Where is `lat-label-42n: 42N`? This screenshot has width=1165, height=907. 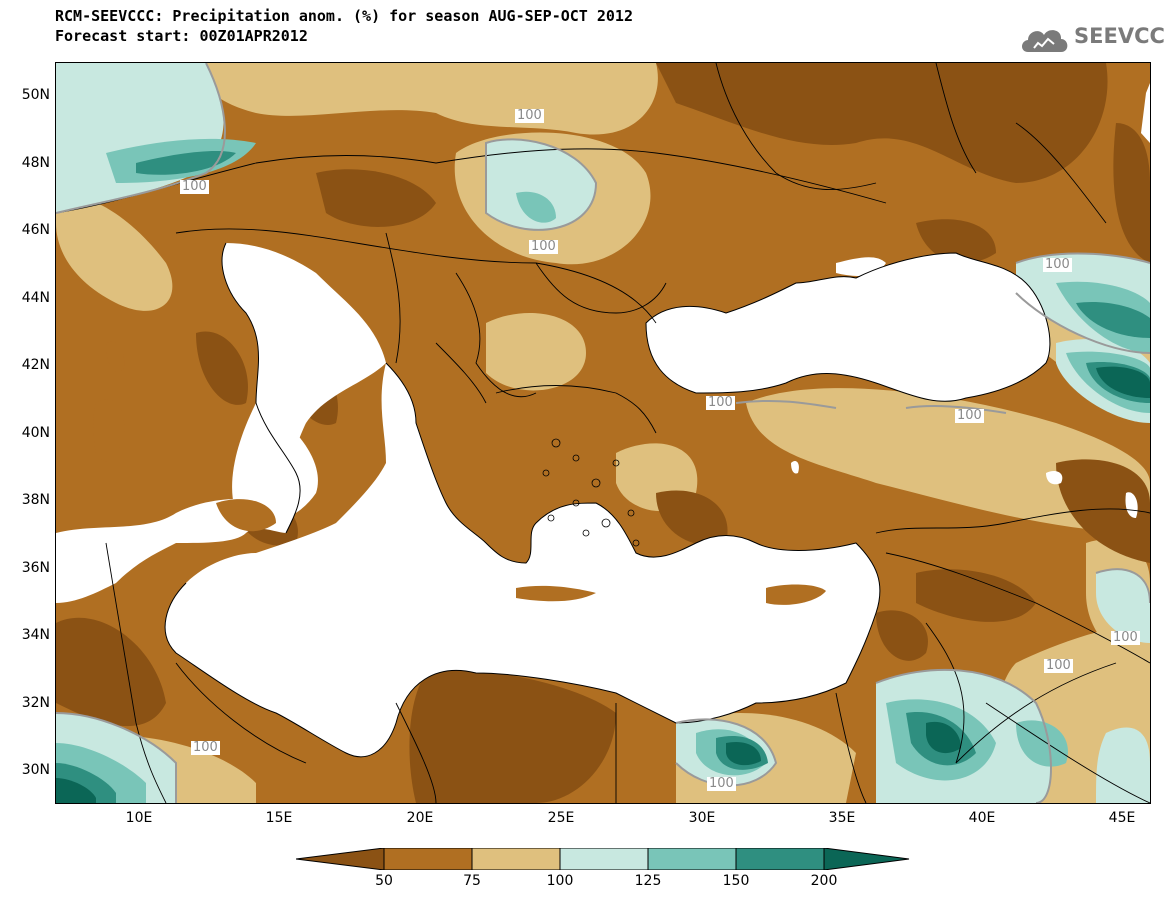
lat-label-42n: 42N is located at coordinates (35, 365).